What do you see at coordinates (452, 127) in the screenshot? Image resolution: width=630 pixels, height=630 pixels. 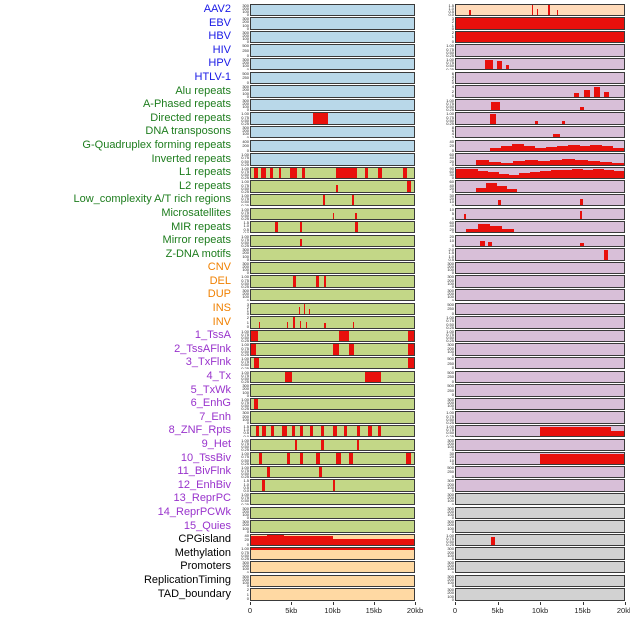 I see `y-tick-label: 8` at bounding box center [452, 127].